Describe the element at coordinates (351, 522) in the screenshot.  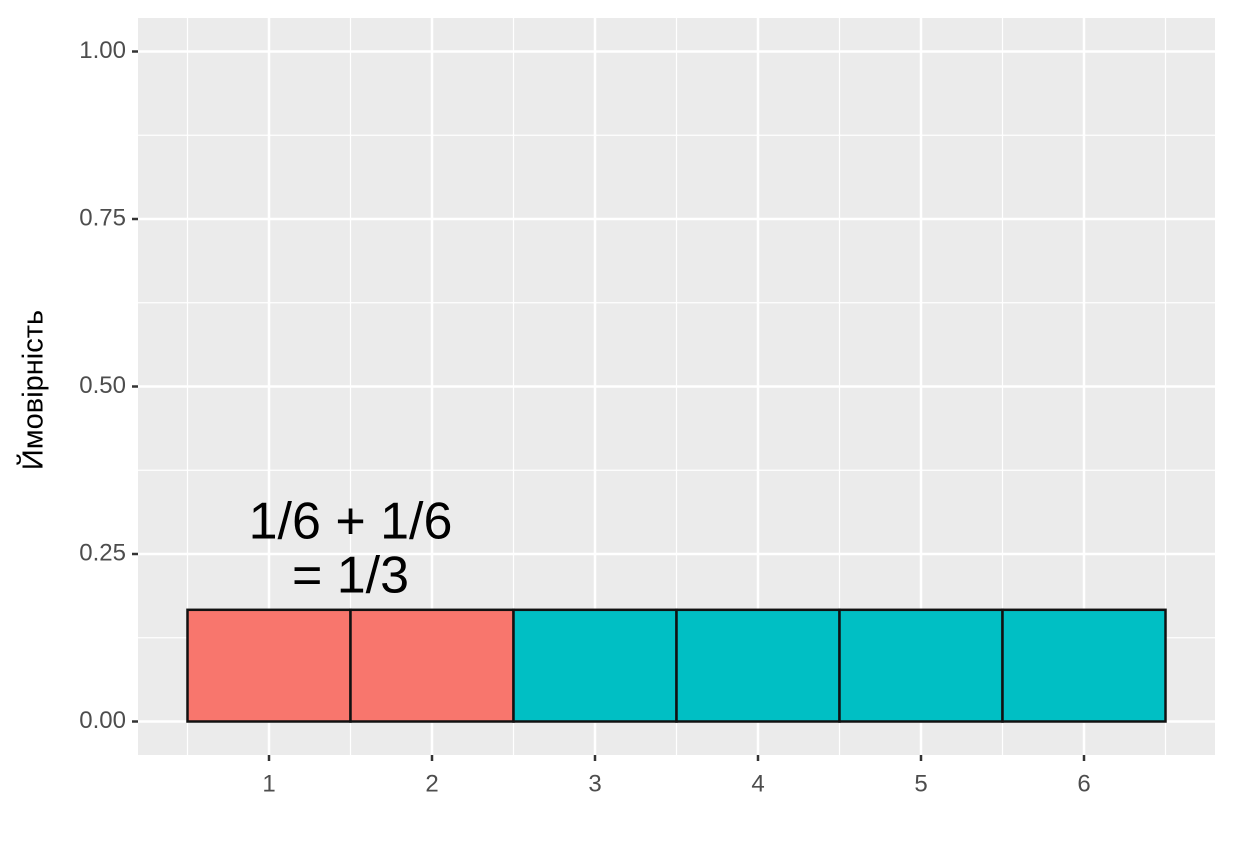
I see `annotation: 1/6 + 1/6` at that location.